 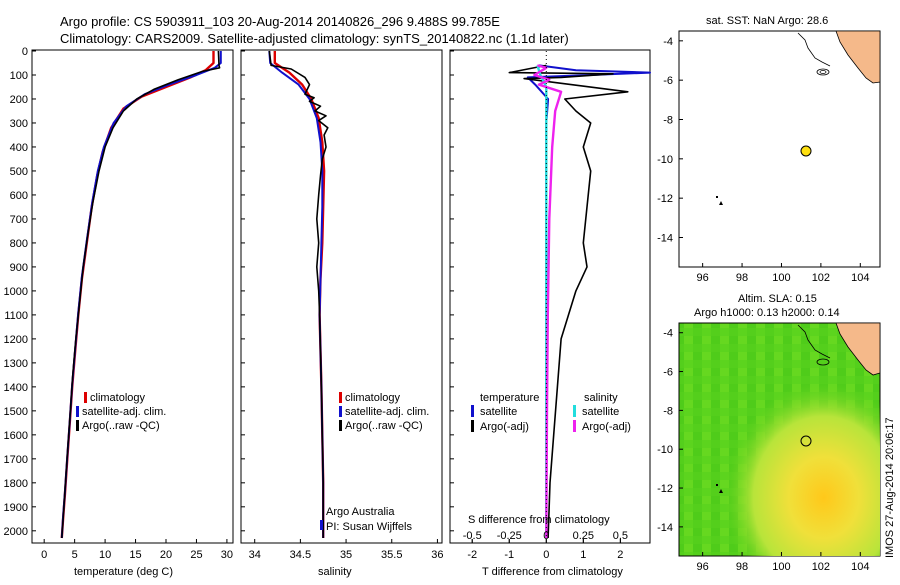 I want to click on sst-map-y-tick-label: -4, so click(x=668, y=42).